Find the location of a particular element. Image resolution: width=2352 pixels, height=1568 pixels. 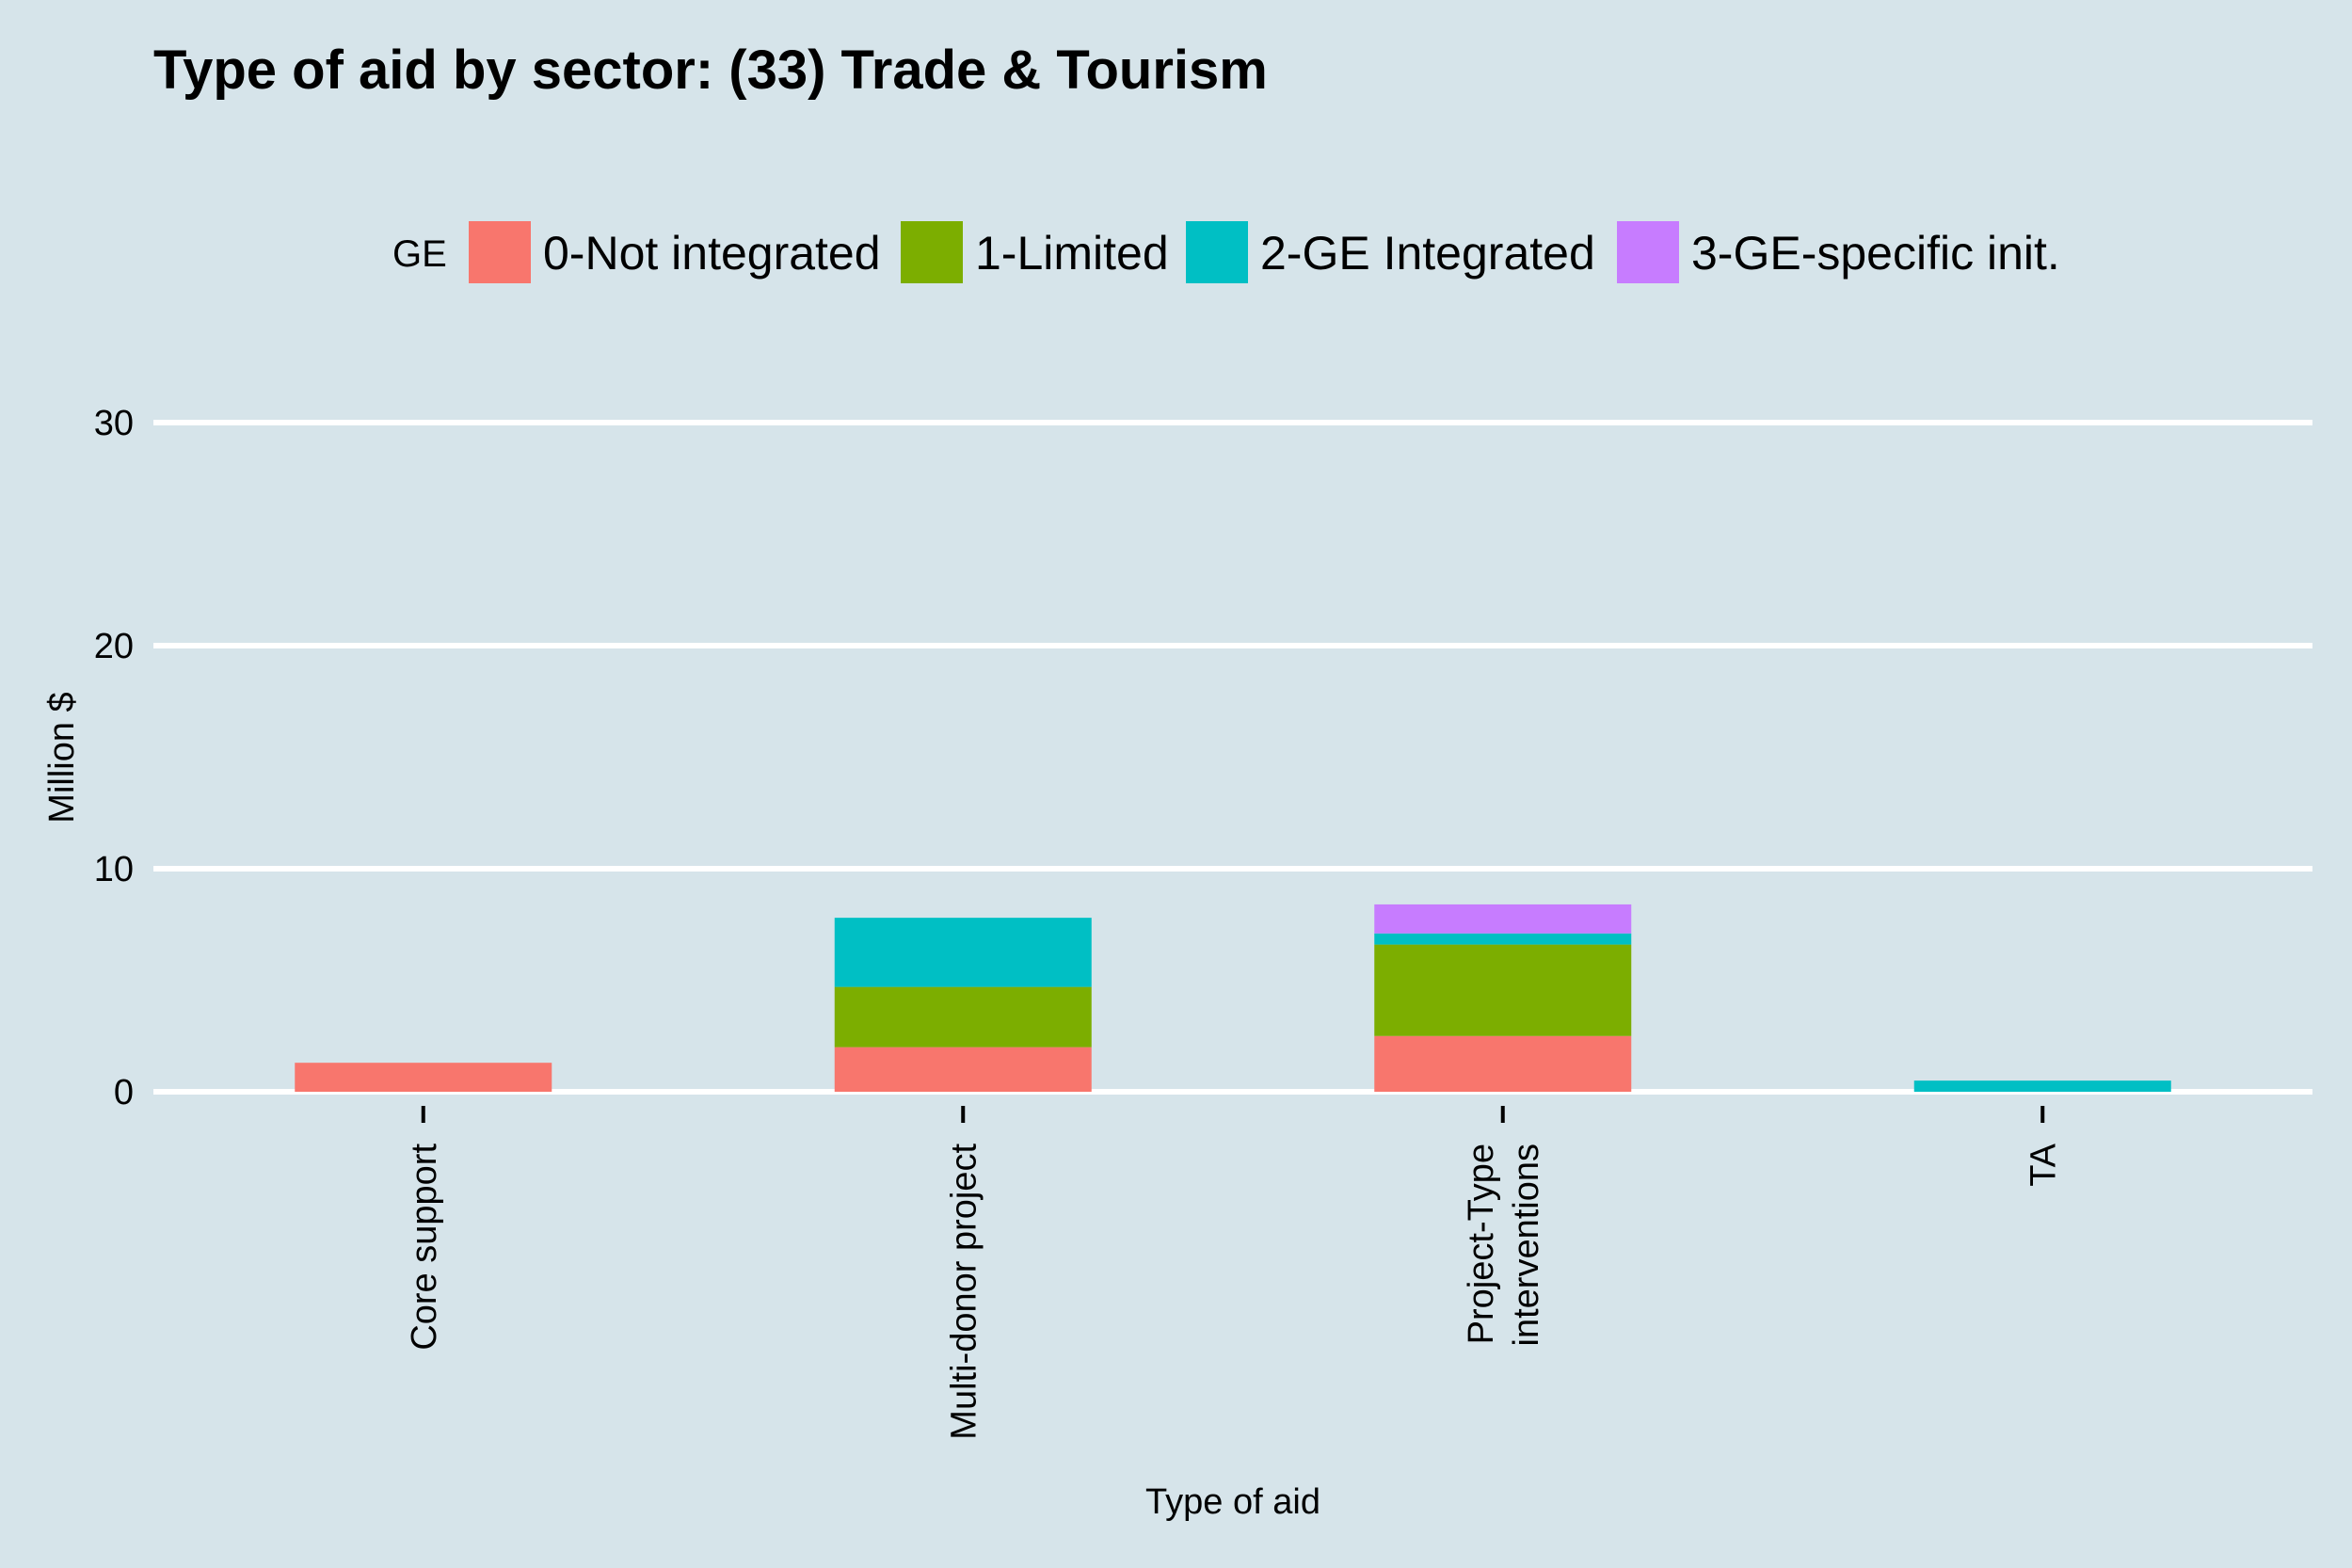

x-axis-title: Type of aid is located at coordinates (1232, 1502).